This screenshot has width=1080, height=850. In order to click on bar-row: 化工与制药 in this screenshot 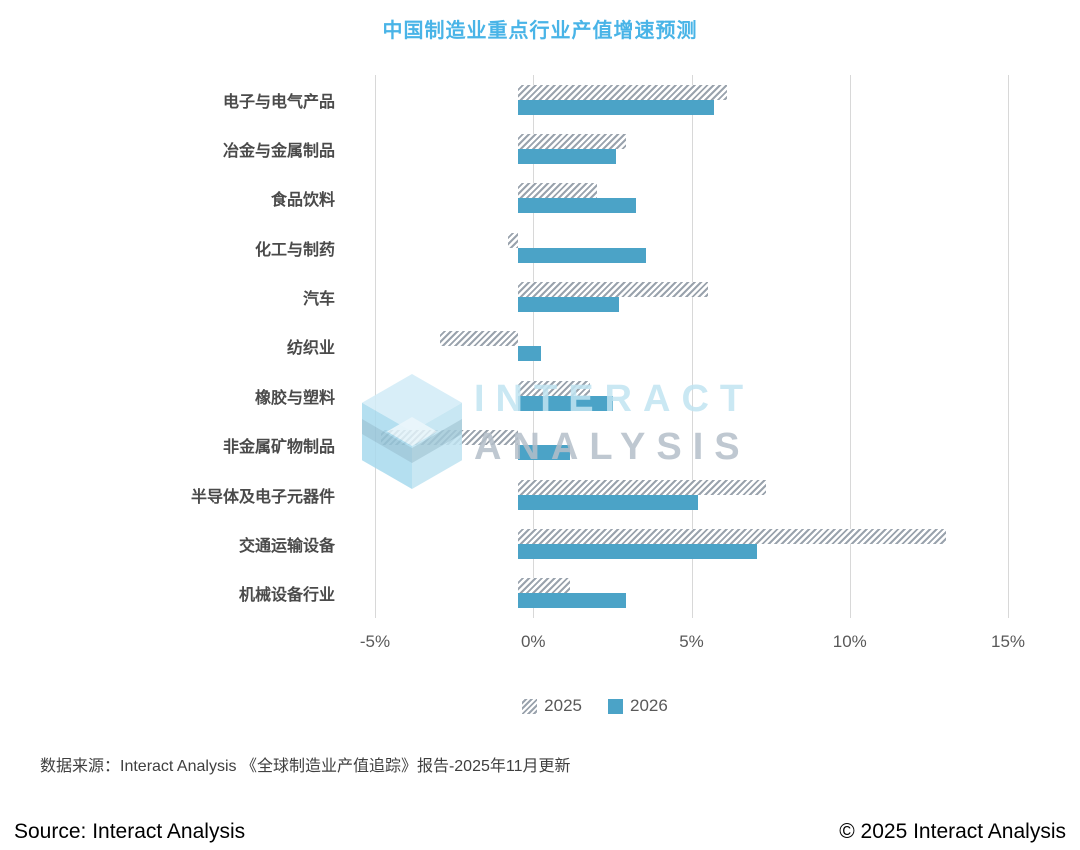, I will do `click(514, 247)`.